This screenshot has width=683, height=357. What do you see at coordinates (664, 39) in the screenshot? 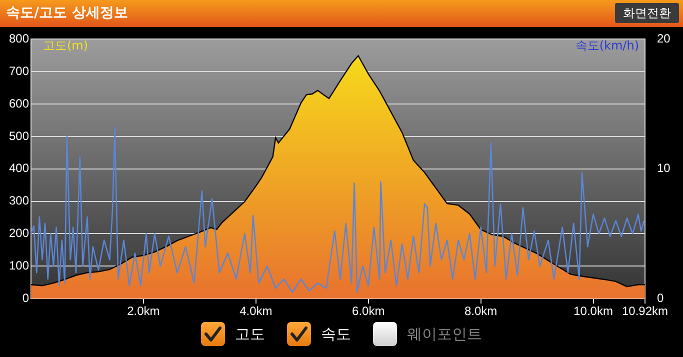
I see `y2-tick-label: 20` at bounding box center [664, 39].